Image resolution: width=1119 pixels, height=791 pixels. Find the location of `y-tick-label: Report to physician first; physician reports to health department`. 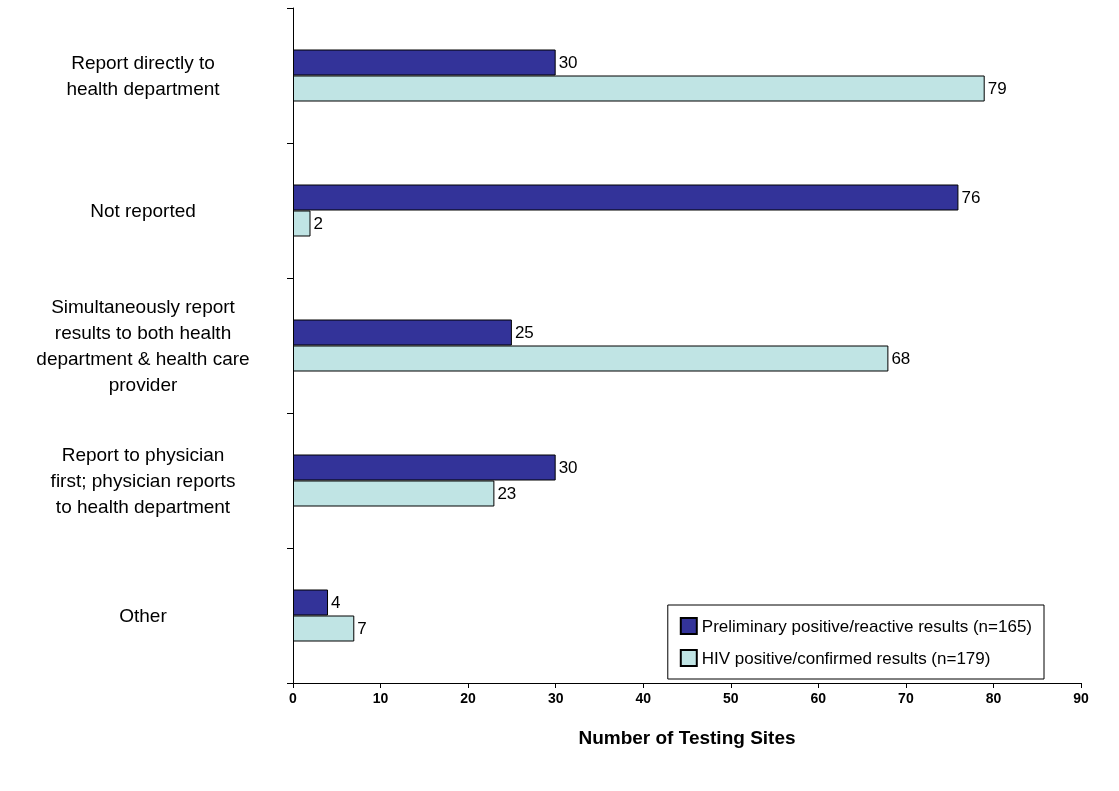

y-tick-label: Report to physician first; physician reports to health department is located at coordinates (143, 480).